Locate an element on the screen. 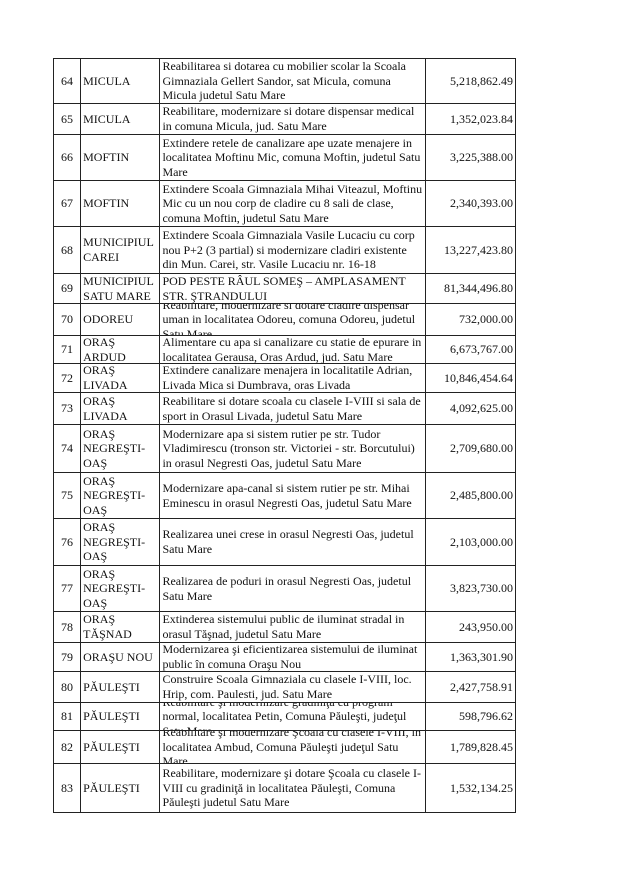  row-number: 75 is located at coordinates (67, 495).